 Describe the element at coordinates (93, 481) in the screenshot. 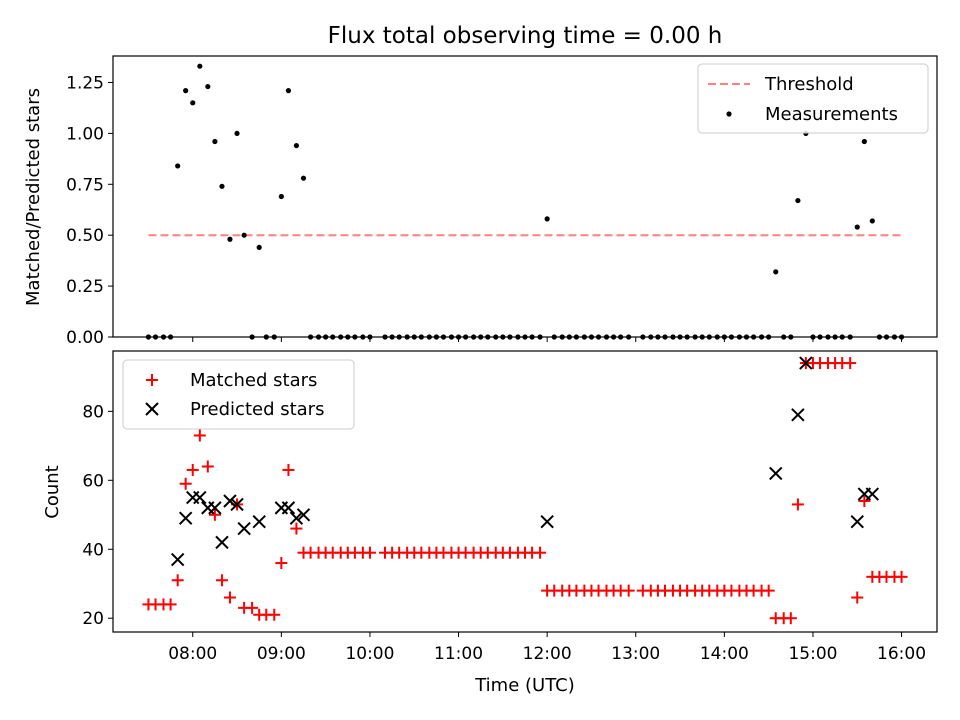

I see `bottom-y-tick-label: 60` at that location.